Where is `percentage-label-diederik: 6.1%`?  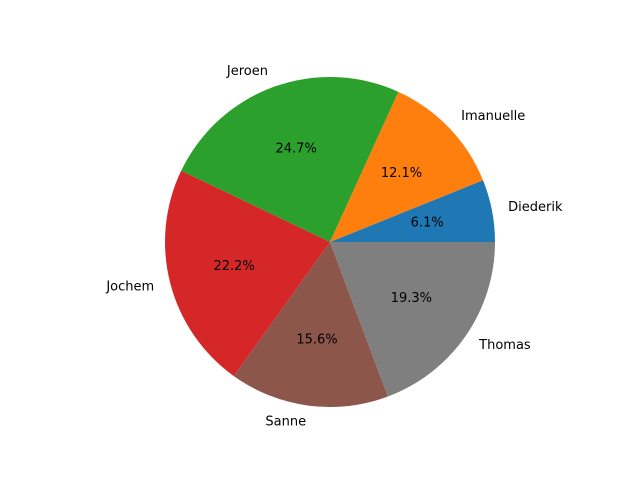
percentage-label-diederik: 6.1% is located at coordinates (427, 223).